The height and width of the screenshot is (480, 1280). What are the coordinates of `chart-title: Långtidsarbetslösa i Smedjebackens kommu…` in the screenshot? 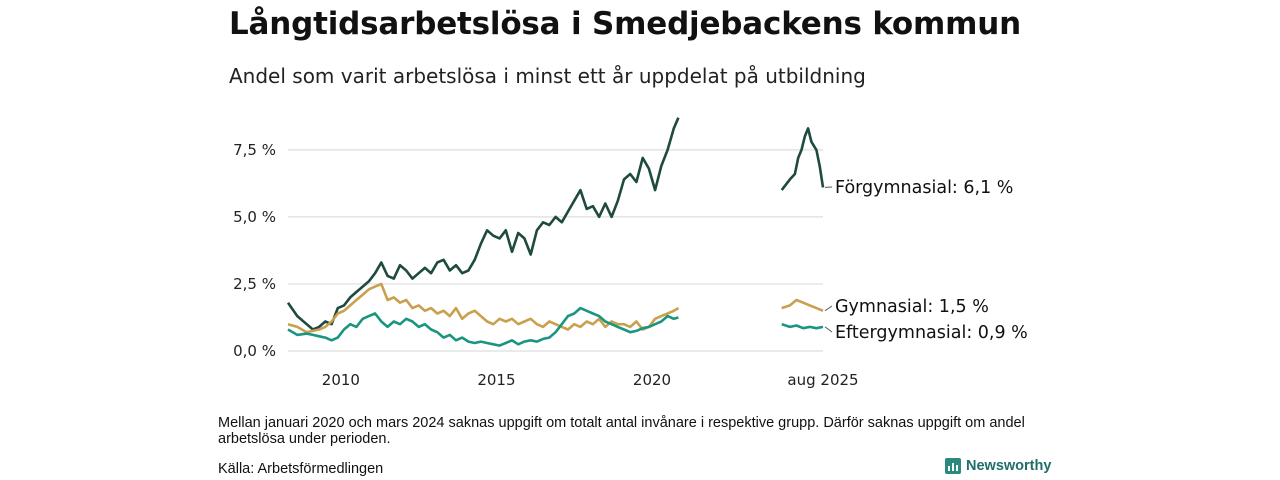 It's located at (625, 24).